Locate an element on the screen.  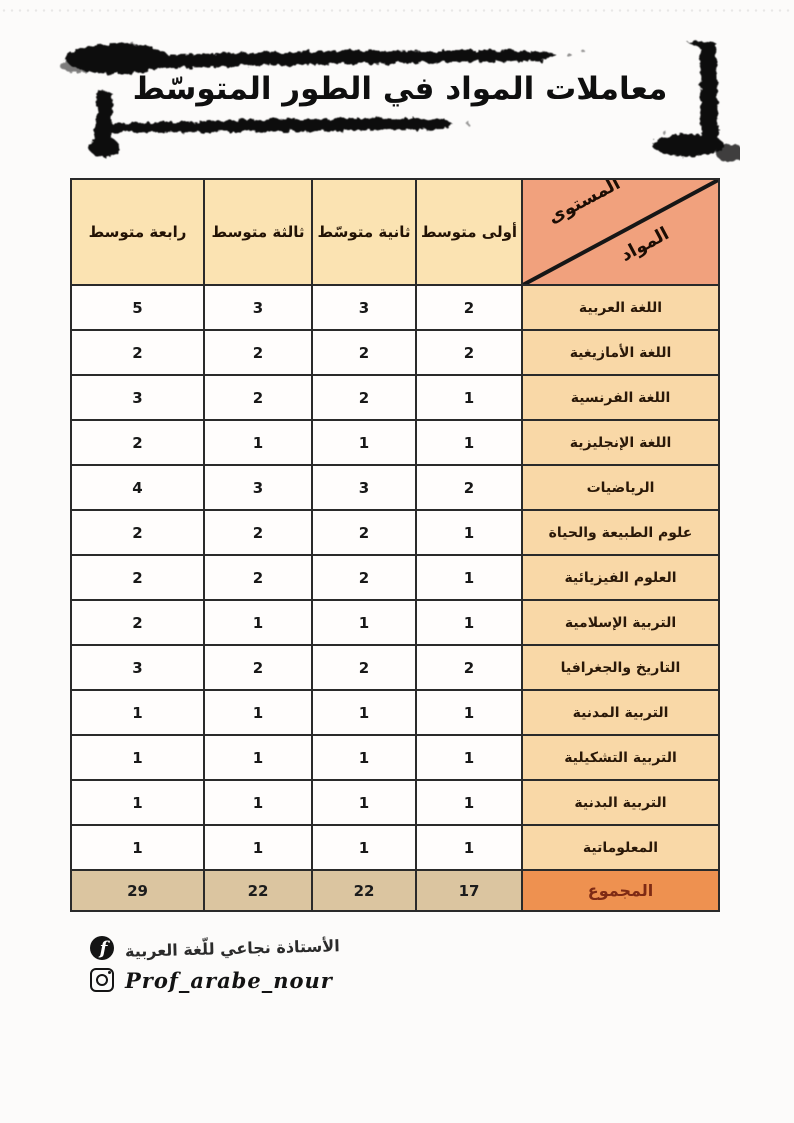
page-title: معاملات المواد في الطور المتوسّط is located at coordinates (400, 89).